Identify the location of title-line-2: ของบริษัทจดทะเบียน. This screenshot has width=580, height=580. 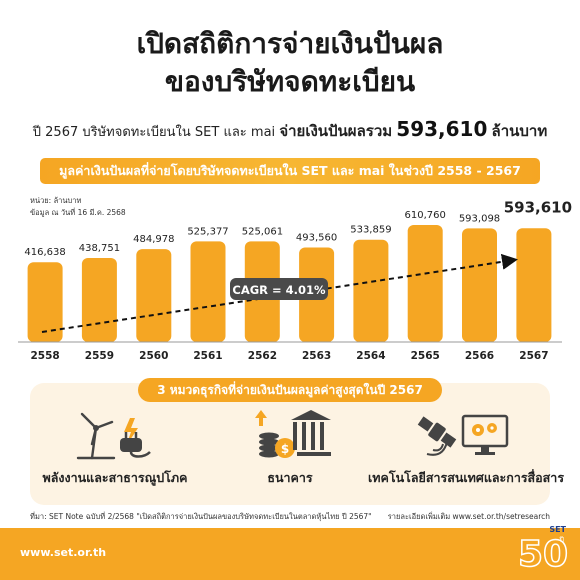
(290, 81).